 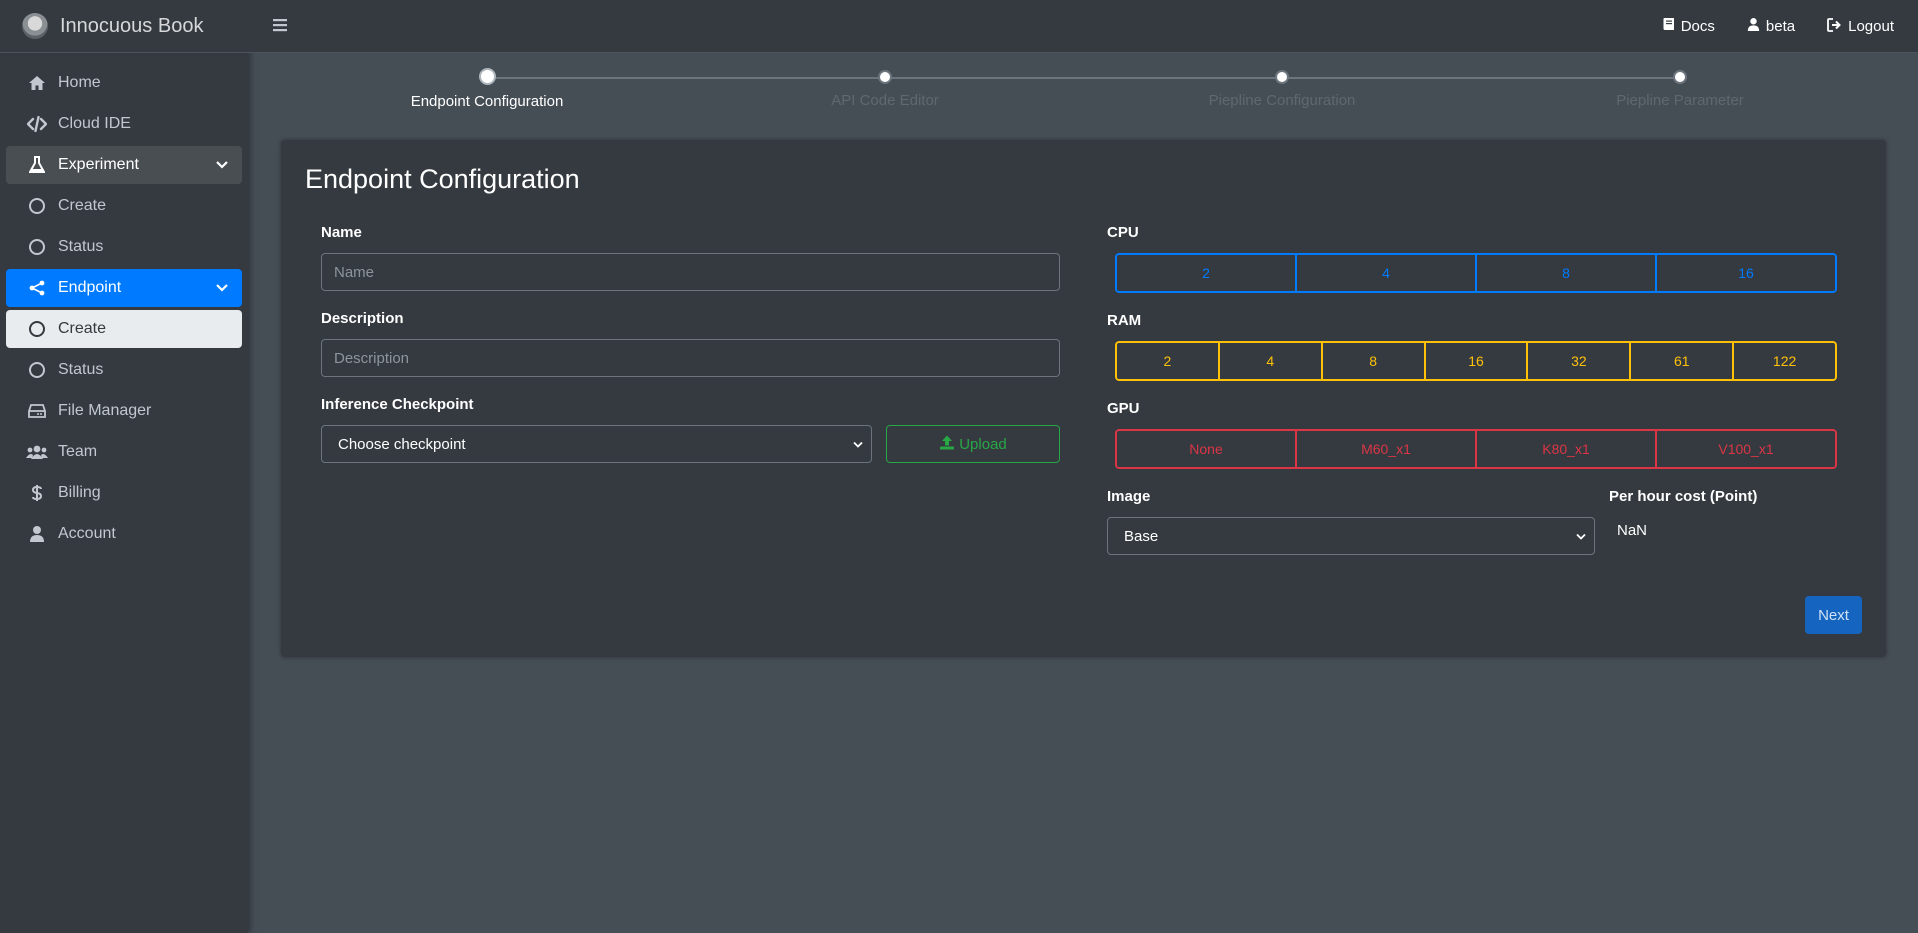 I want to click on logout-link: Logout, so click(x=1860, y=26).